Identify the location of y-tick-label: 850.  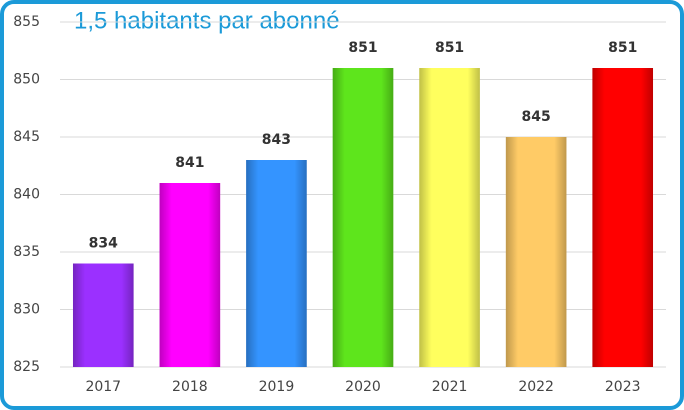
(26, 80).